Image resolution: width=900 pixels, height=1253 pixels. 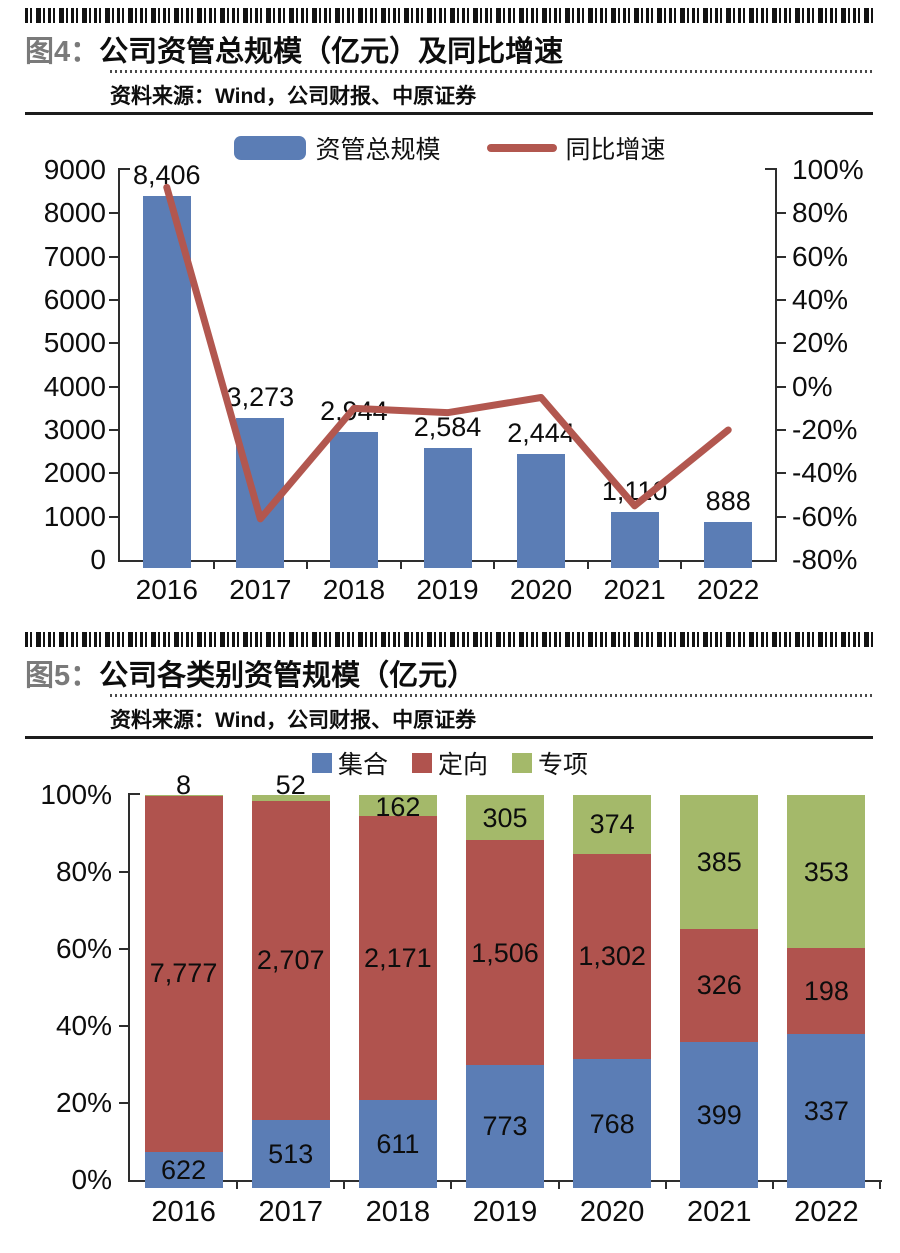 I want to click on right-axis-label: 60%, so click(x=820, y=256).